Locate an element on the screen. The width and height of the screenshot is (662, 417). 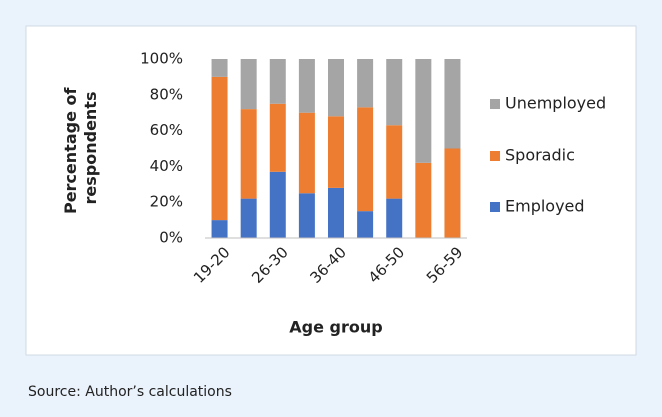
y-axis-title-line: Percentage of is located at coordinates (70, 151).